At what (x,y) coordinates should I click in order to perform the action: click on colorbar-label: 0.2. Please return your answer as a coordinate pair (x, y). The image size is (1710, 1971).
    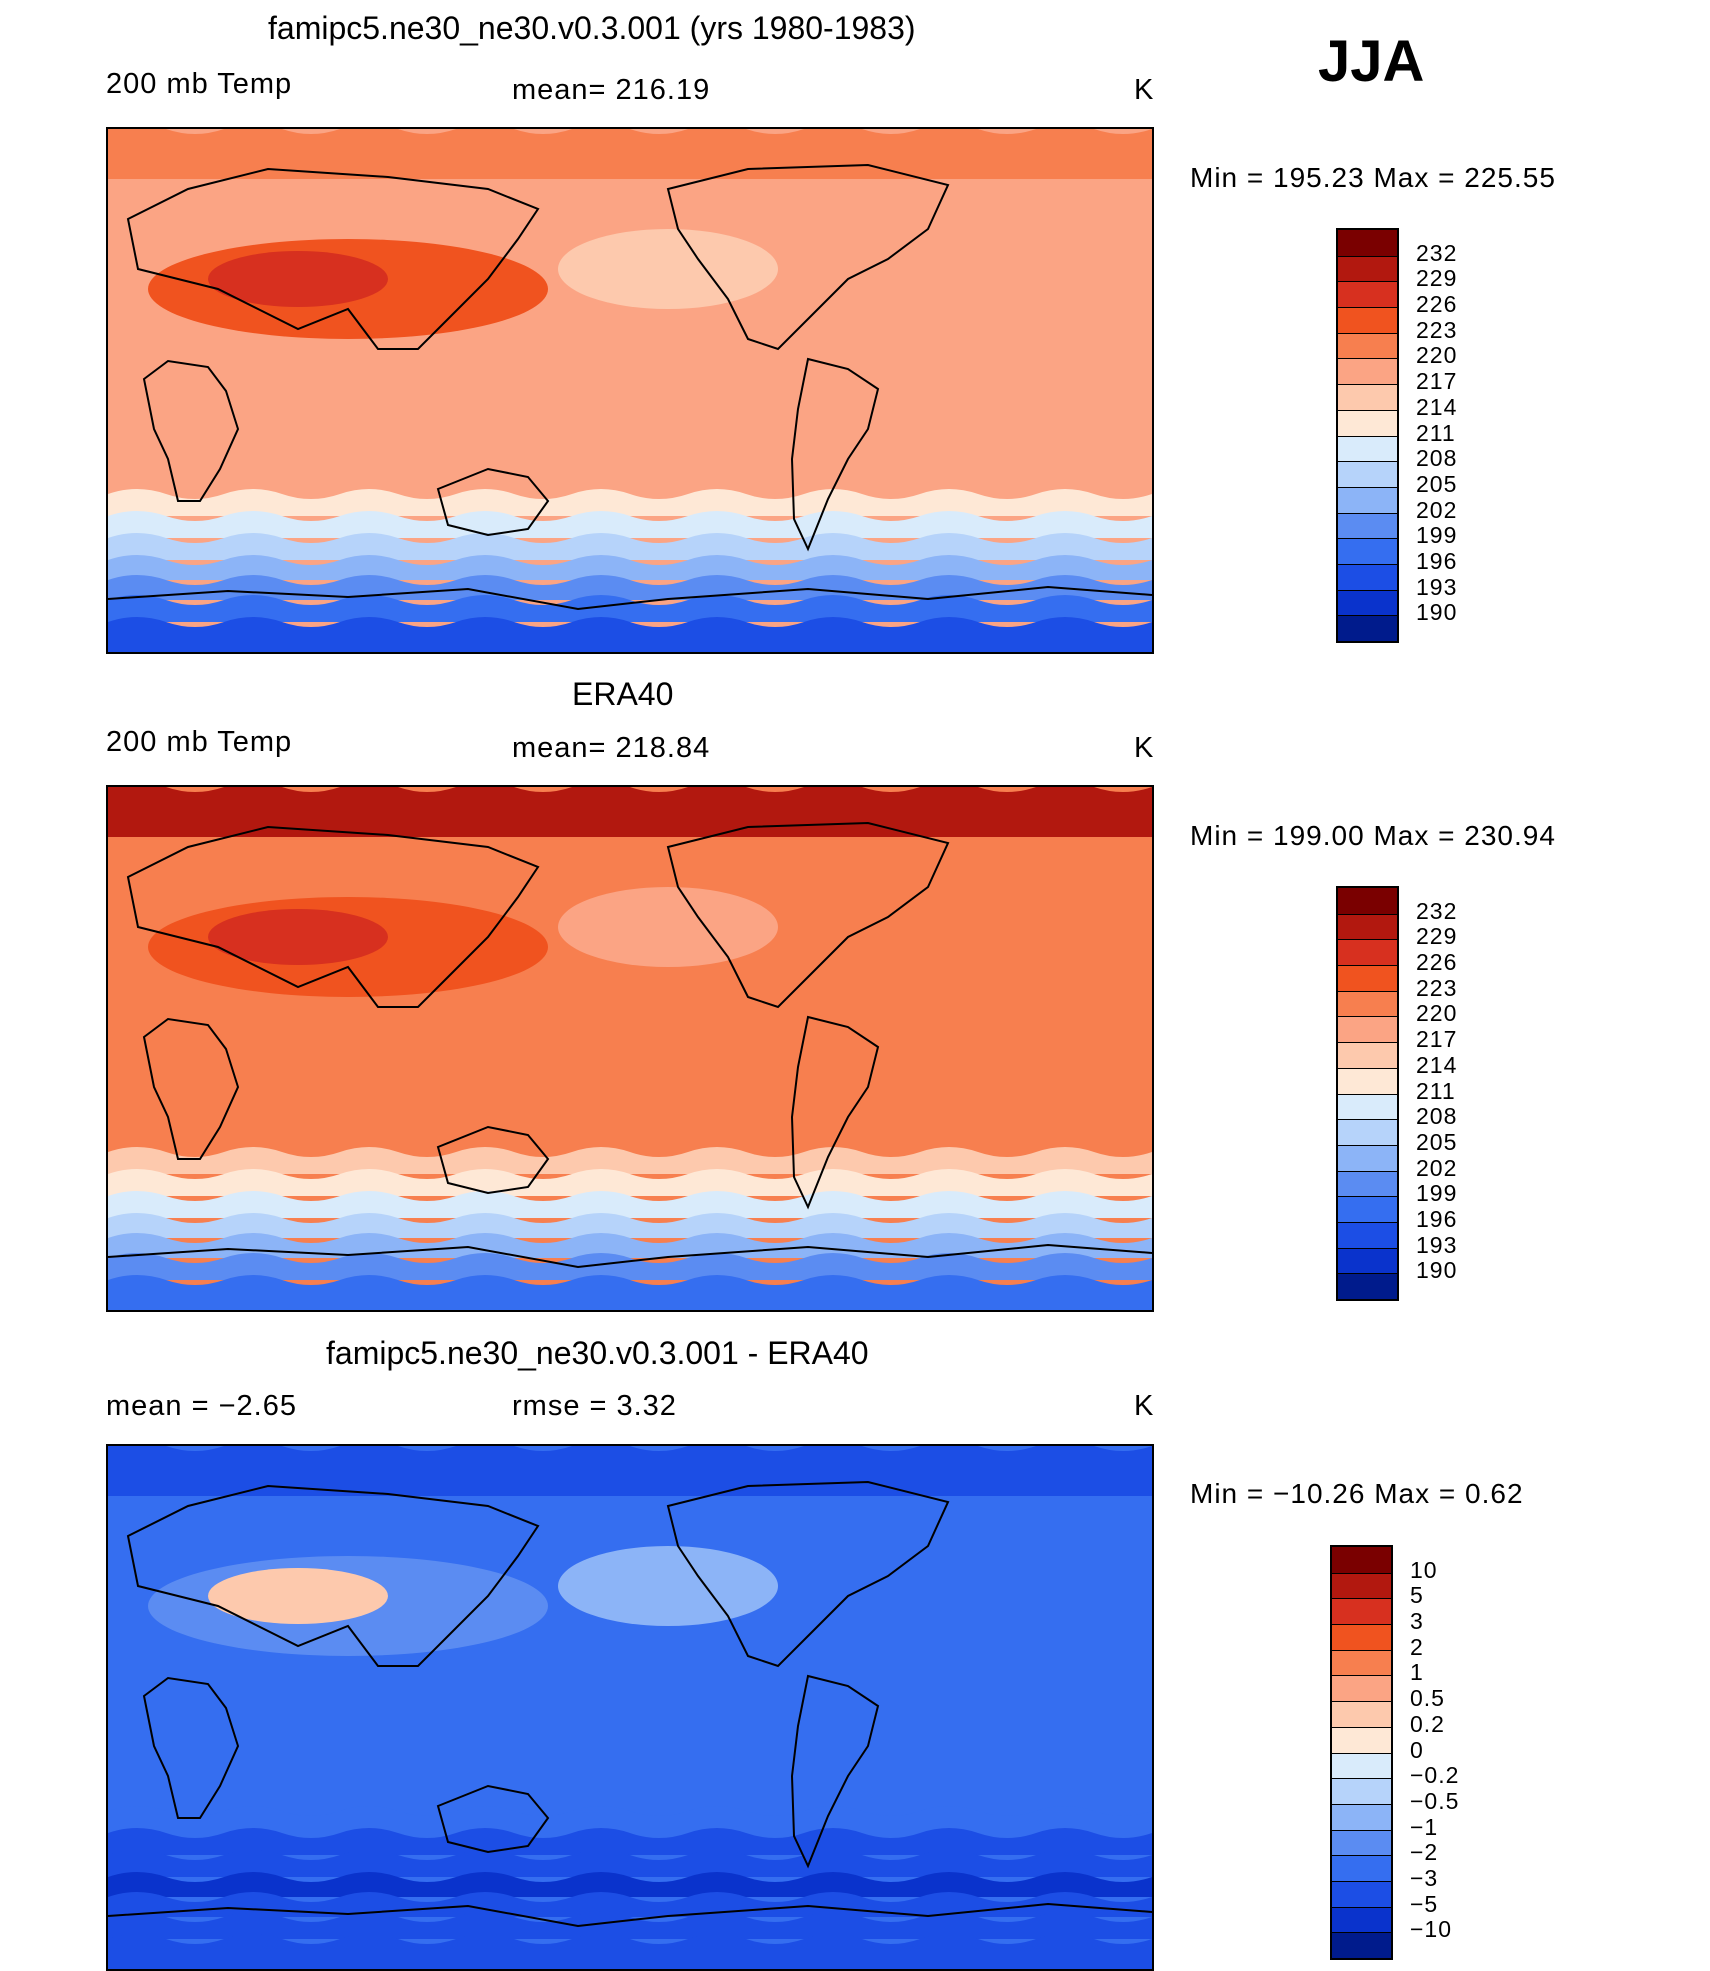
    Looking at the image, I should click on (1427, 1723).